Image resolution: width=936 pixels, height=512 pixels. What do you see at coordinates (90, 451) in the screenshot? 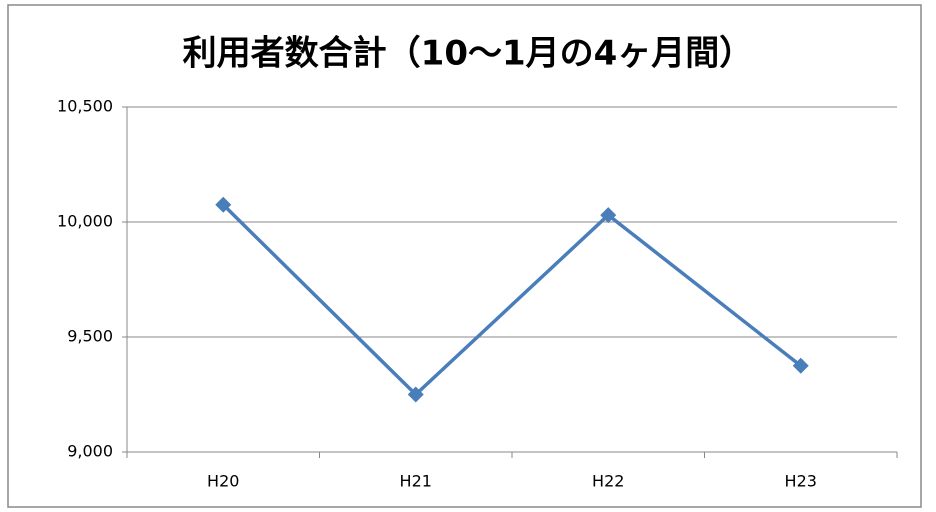
I see `y-tick-label: 9,000` at bounding box center [90, 451].